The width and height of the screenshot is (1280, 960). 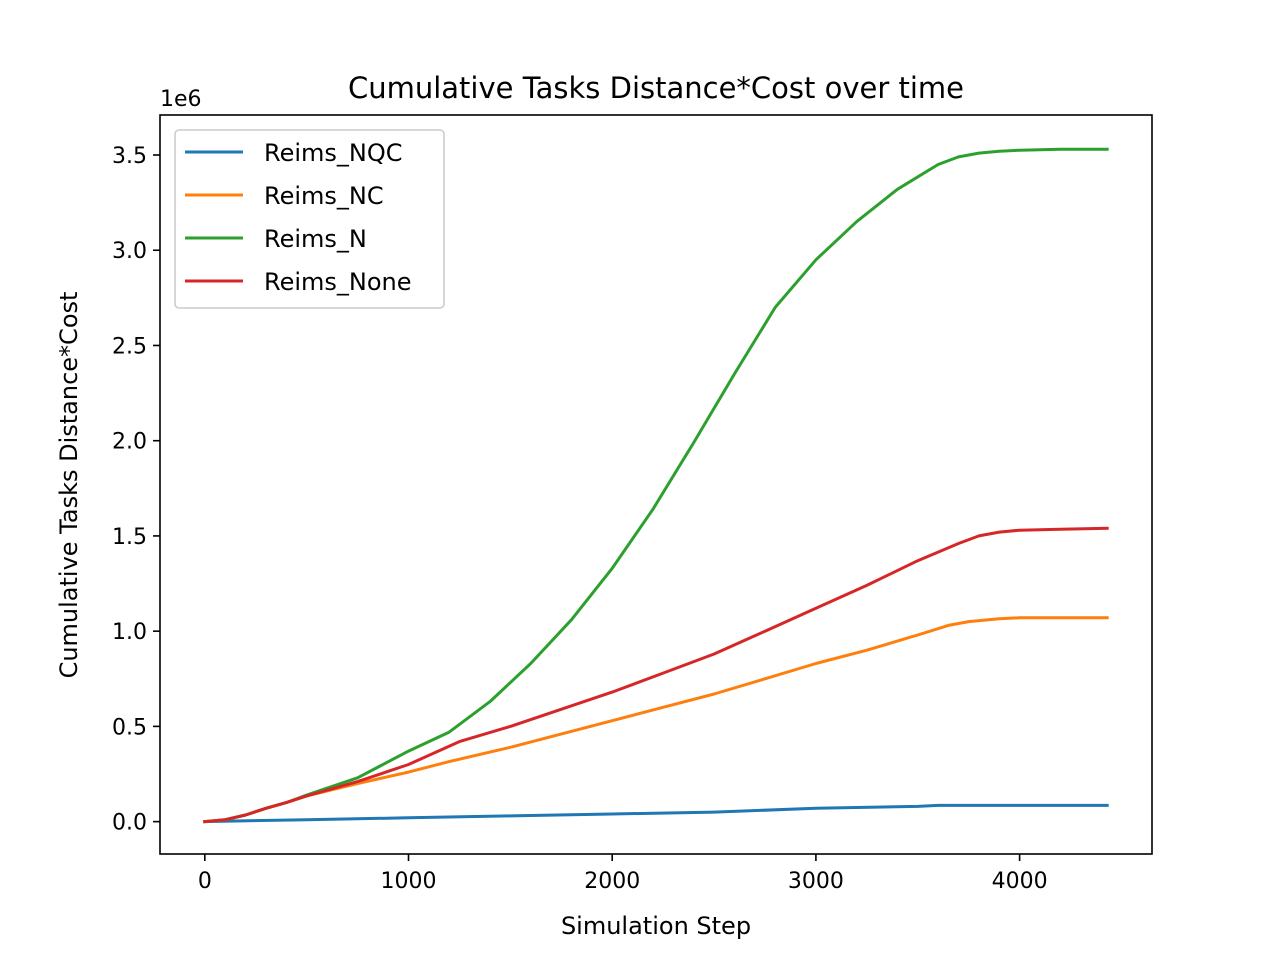 I want to click on legend-label-reims-nqc: Reims_NQC, so click(x=333, y=153).